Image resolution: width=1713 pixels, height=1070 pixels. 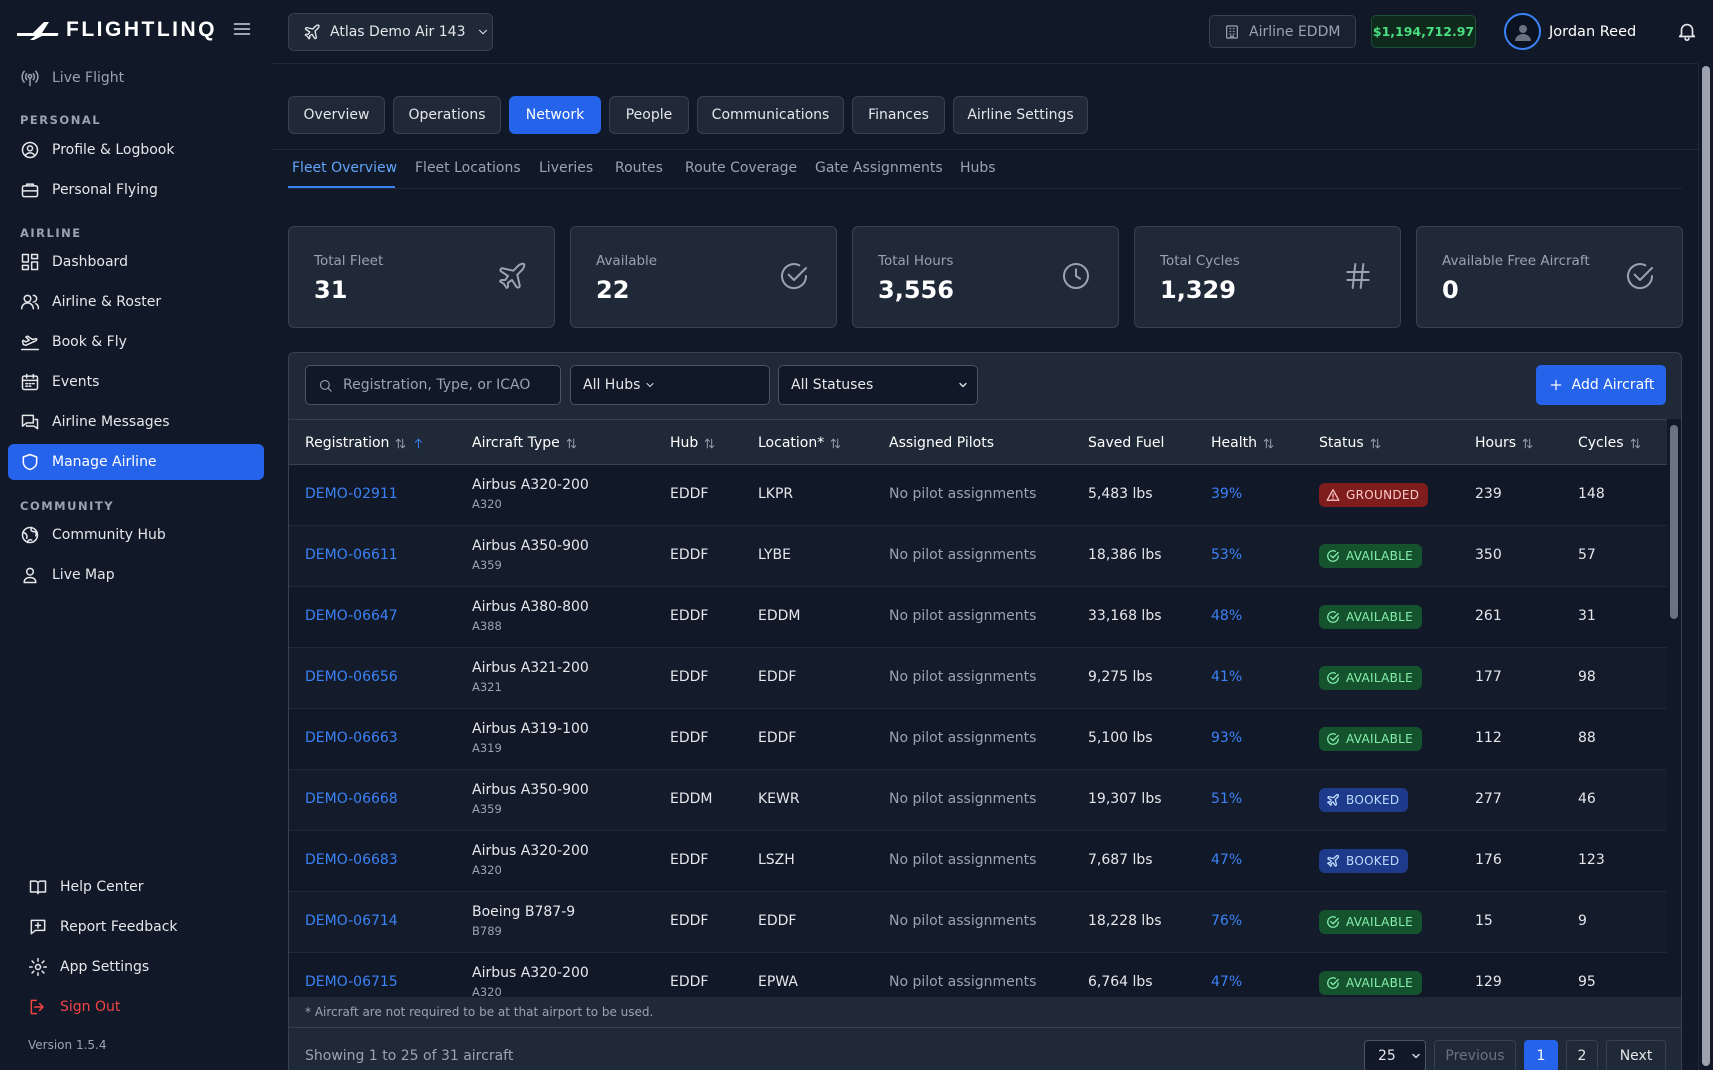 What do you see at coordinates (390, 32) in the screenshot?
I see `airline-selector: Atlas Demo Air 143` at bounding box center [390, 32].